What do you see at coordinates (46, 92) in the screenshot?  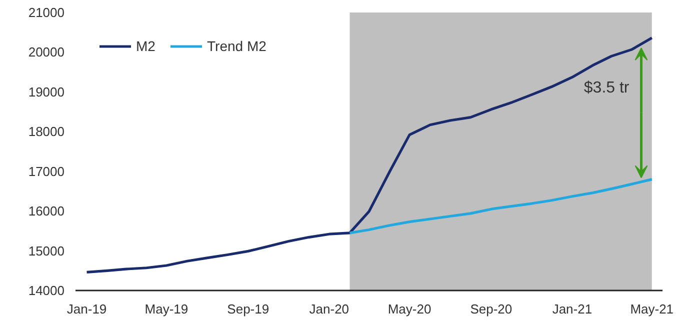 I see `y-tick-label: 19000` at bounding box center [46, 92].